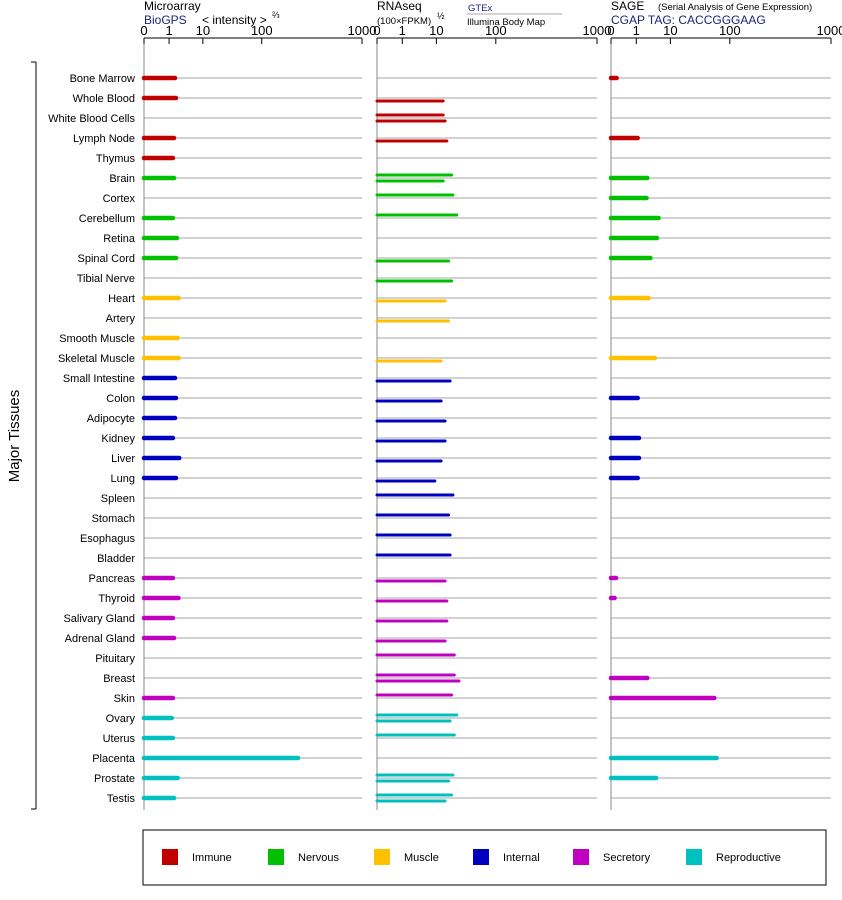 Image resolution: width=842 pixels, height=900 pixels. Describe the element at coordinates (172, 6) in the screenshot. I see `microarray-title: Microarray` at that location.